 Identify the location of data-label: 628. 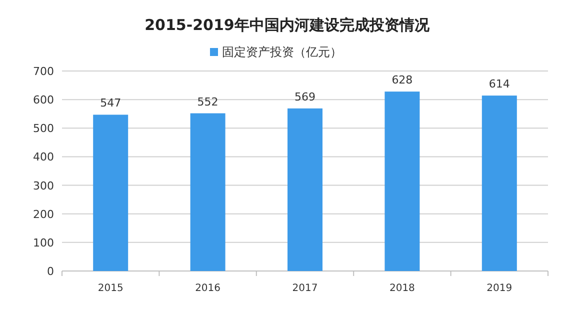
(402, 80).